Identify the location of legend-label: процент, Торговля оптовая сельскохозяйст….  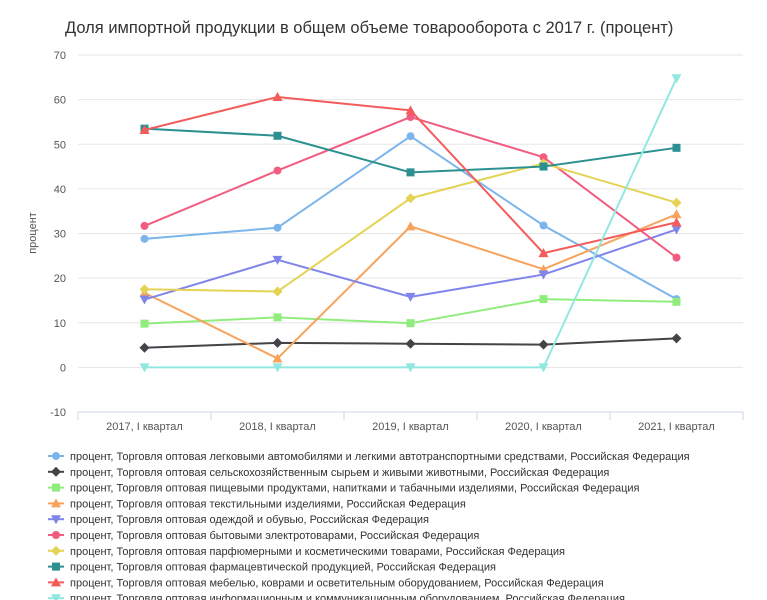
(339, 473).